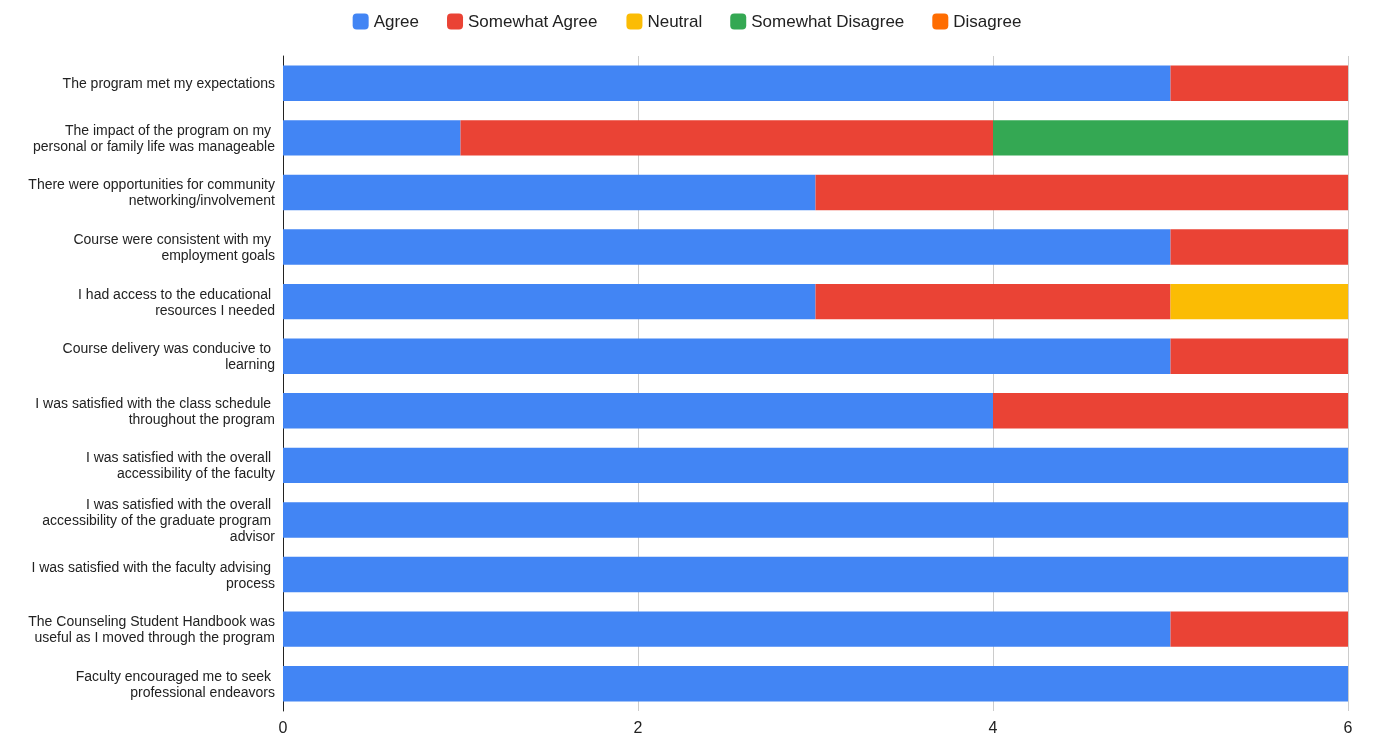 The width and height of the screenshot is (1374, 751). Describe the element at coordinates (533, 21) in the screenshot. I see `legend-label: Somewhat Agree` at that location.